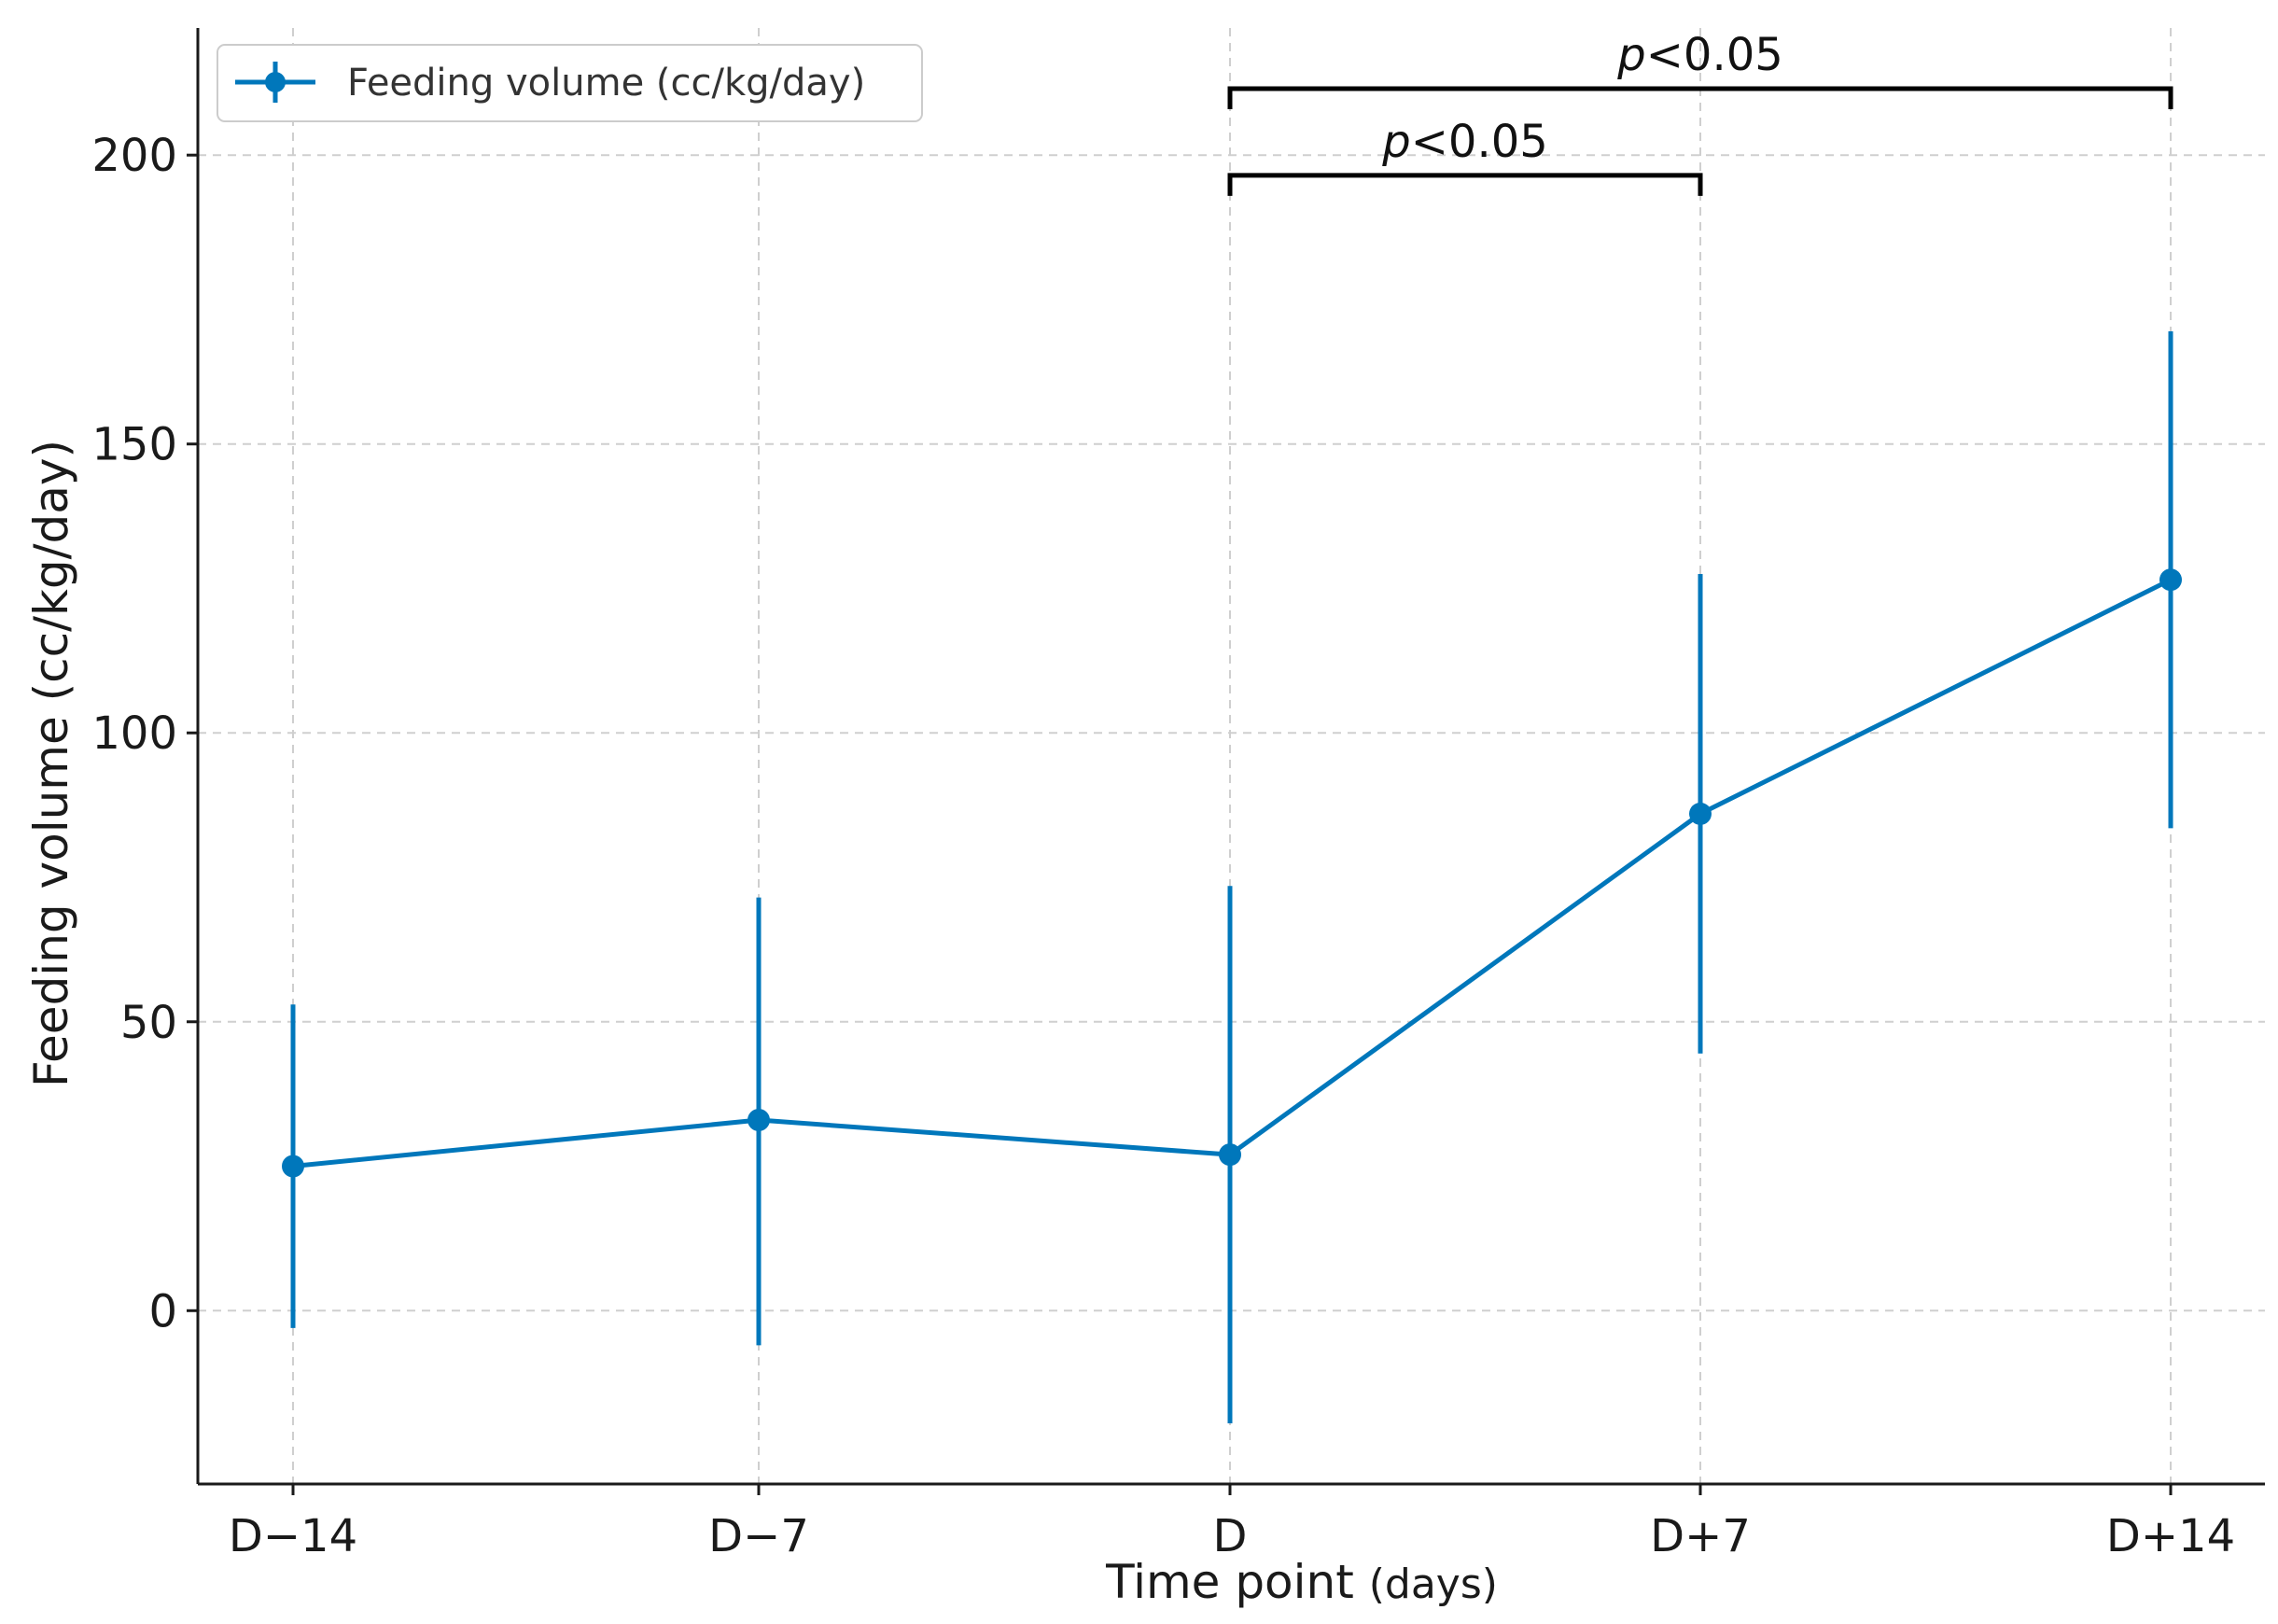 Image resolution: width=2278 pixels, height=1624 pixels. What do you see at coordinates (2170, 1536) in the screenshot?
I see `x-tick-label: D+14` at bounding box center [2170, 1536].